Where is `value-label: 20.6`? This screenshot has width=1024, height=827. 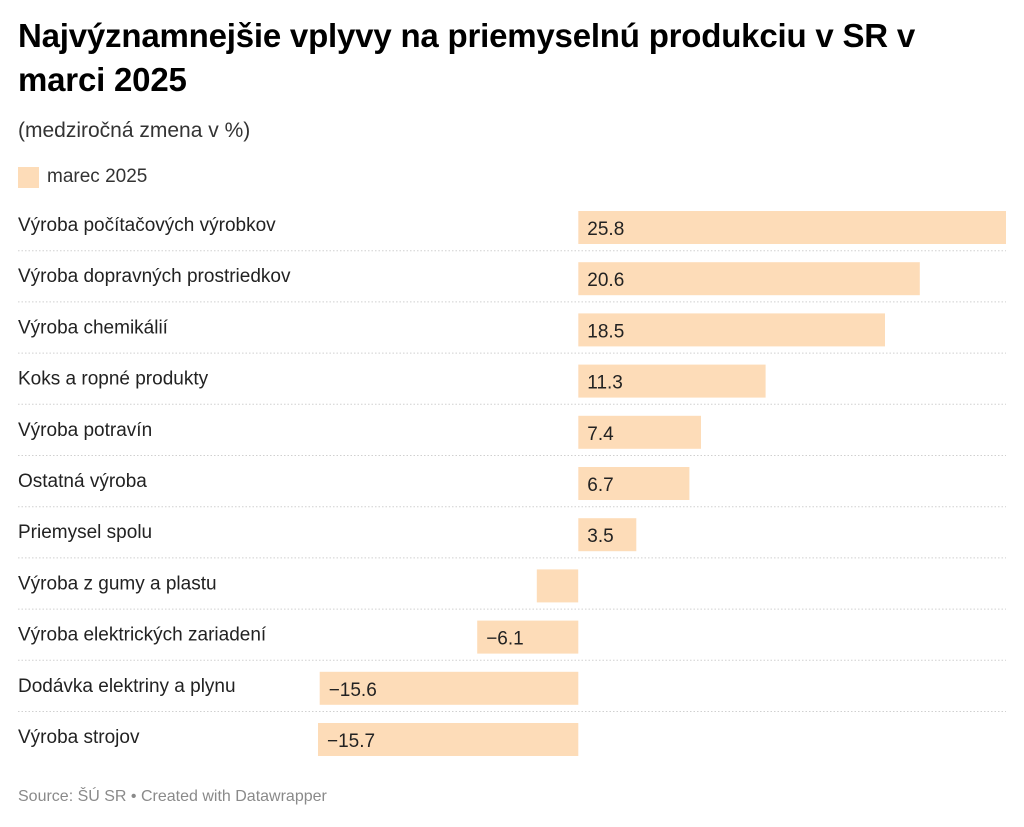
value-label: 20.6 is located at coordinates (605, 280).